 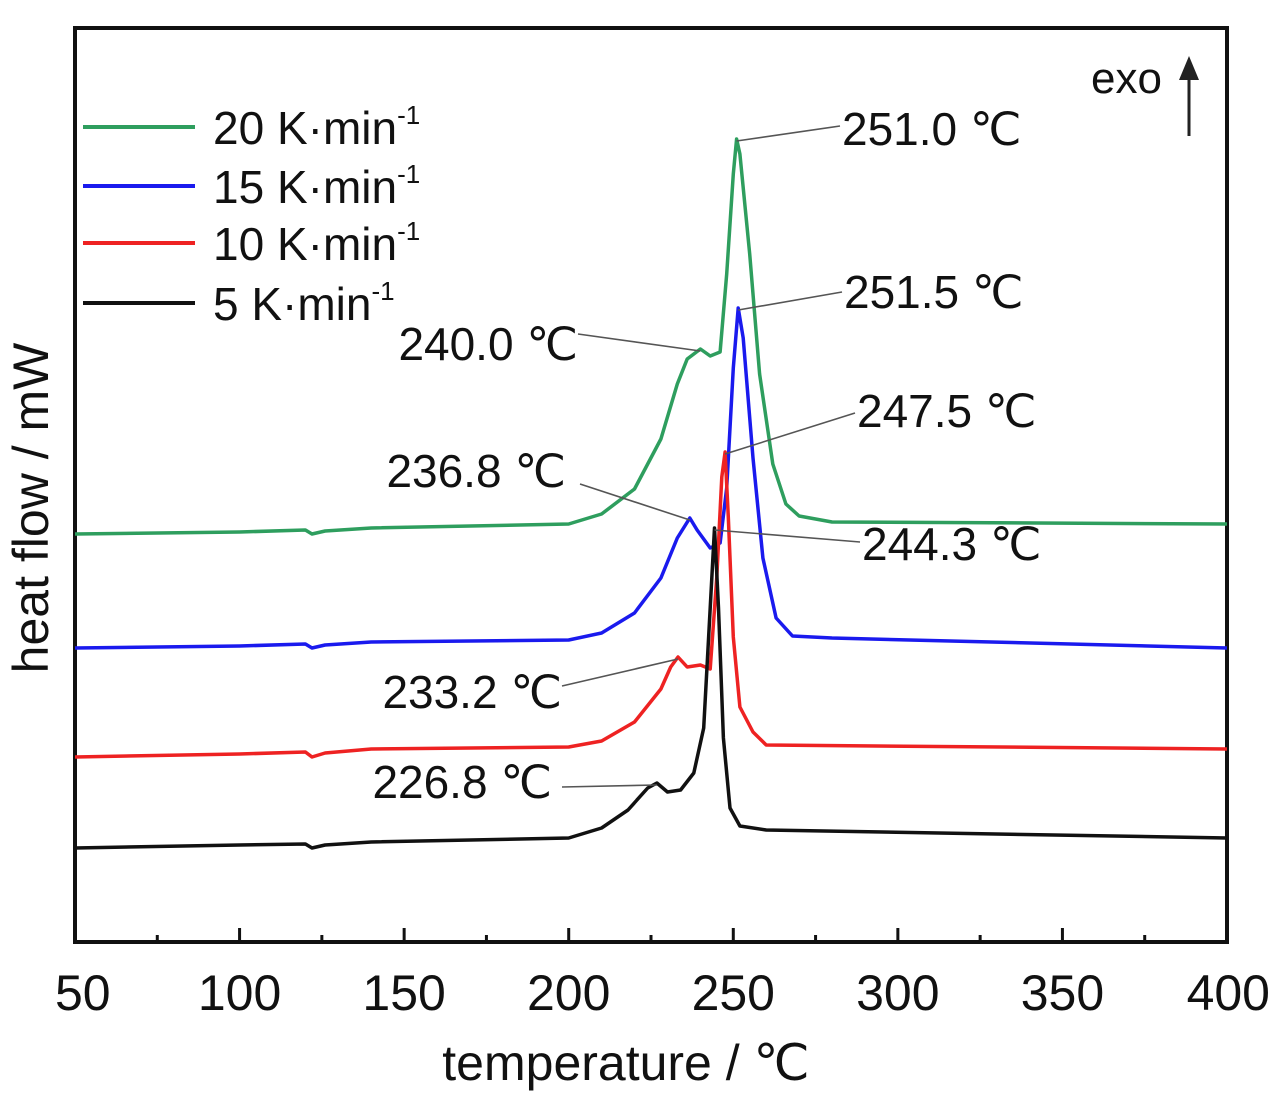 I want to click on x-tick-label: 50, so click(x=83, y=993).